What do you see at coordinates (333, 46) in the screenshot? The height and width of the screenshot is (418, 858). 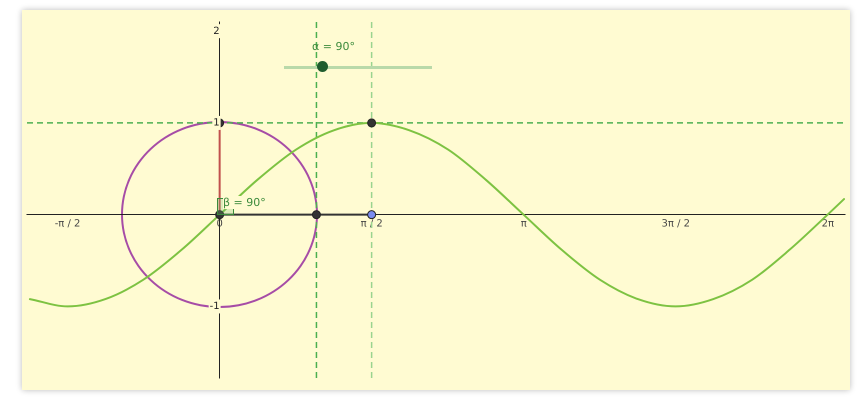 I see `annotation: α = 90°` at bounding box center [333, 46].